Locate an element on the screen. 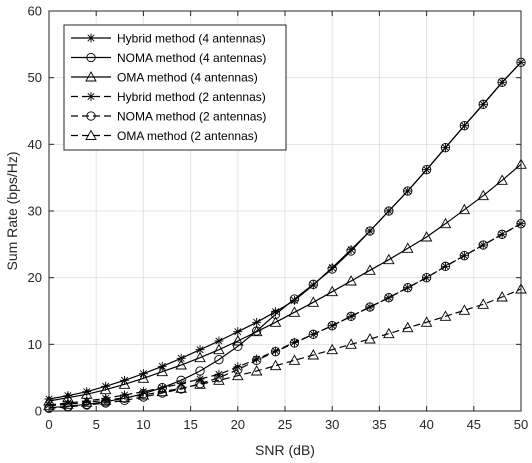 The image size is (532, 463). y-axis-title: Sum Rate (bps/Hz) is located at coordinates (12, 210).